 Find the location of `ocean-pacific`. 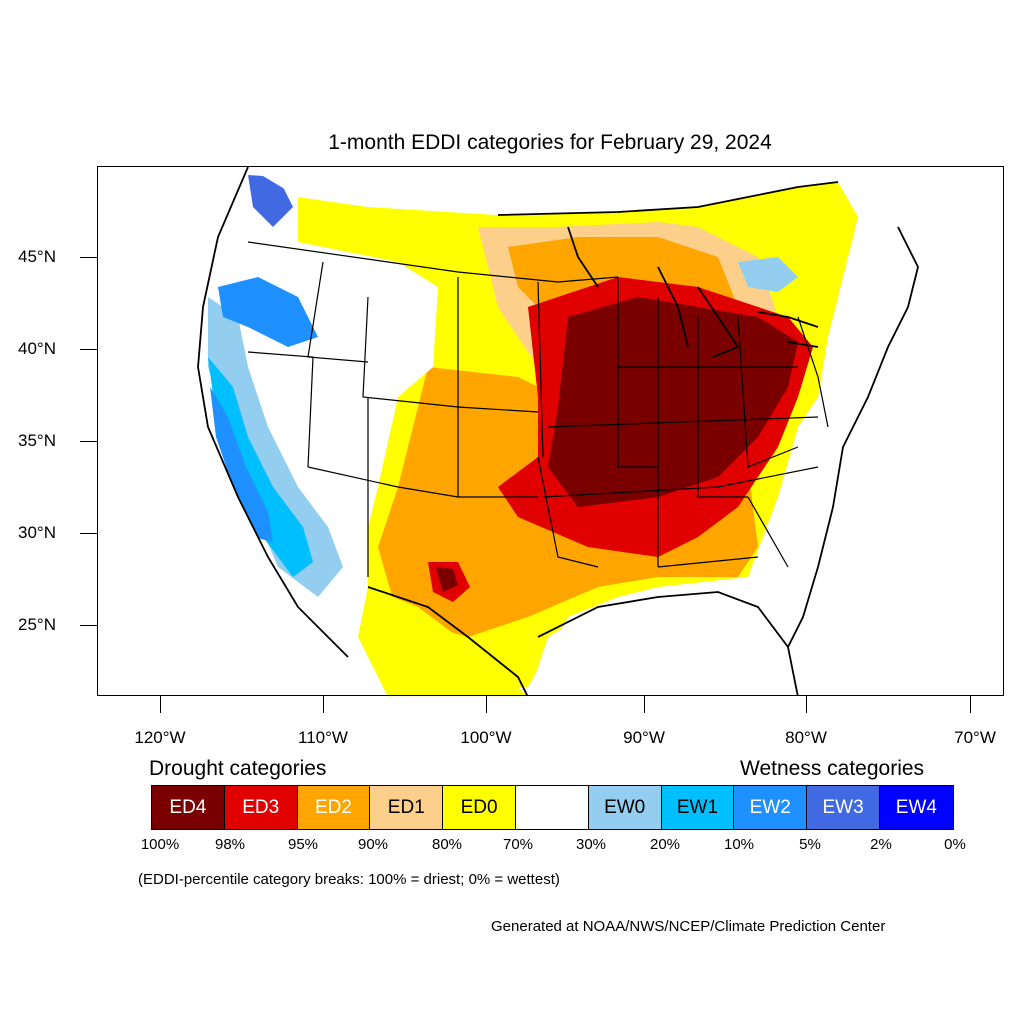

ocean-pacific is located at coordinates (228, 431).